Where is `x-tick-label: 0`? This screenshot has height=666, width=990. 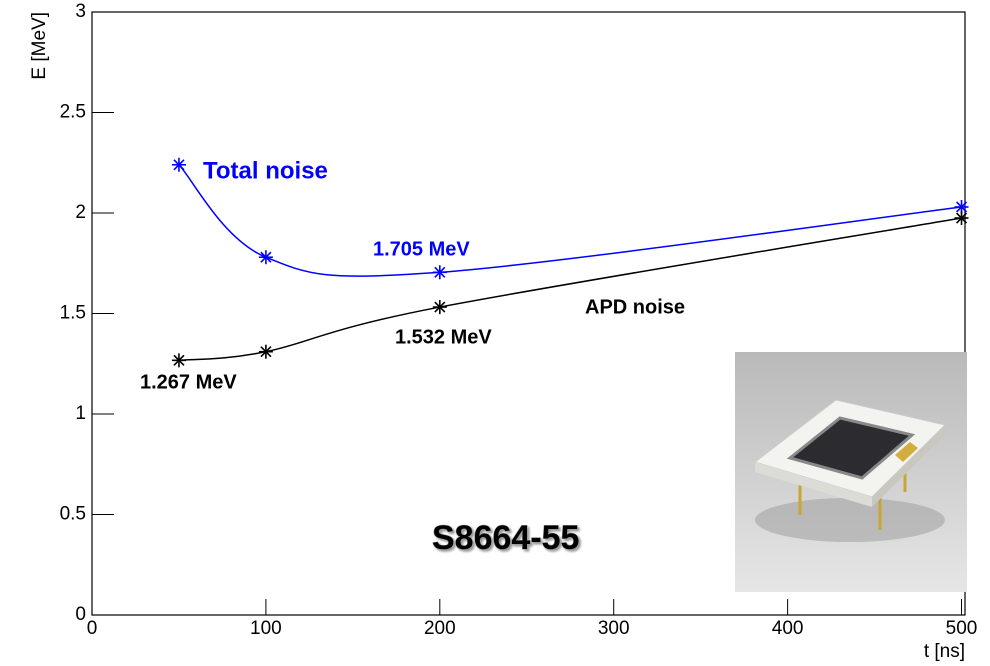
x-tick-label: 0 is located at coordinates (92, 628).